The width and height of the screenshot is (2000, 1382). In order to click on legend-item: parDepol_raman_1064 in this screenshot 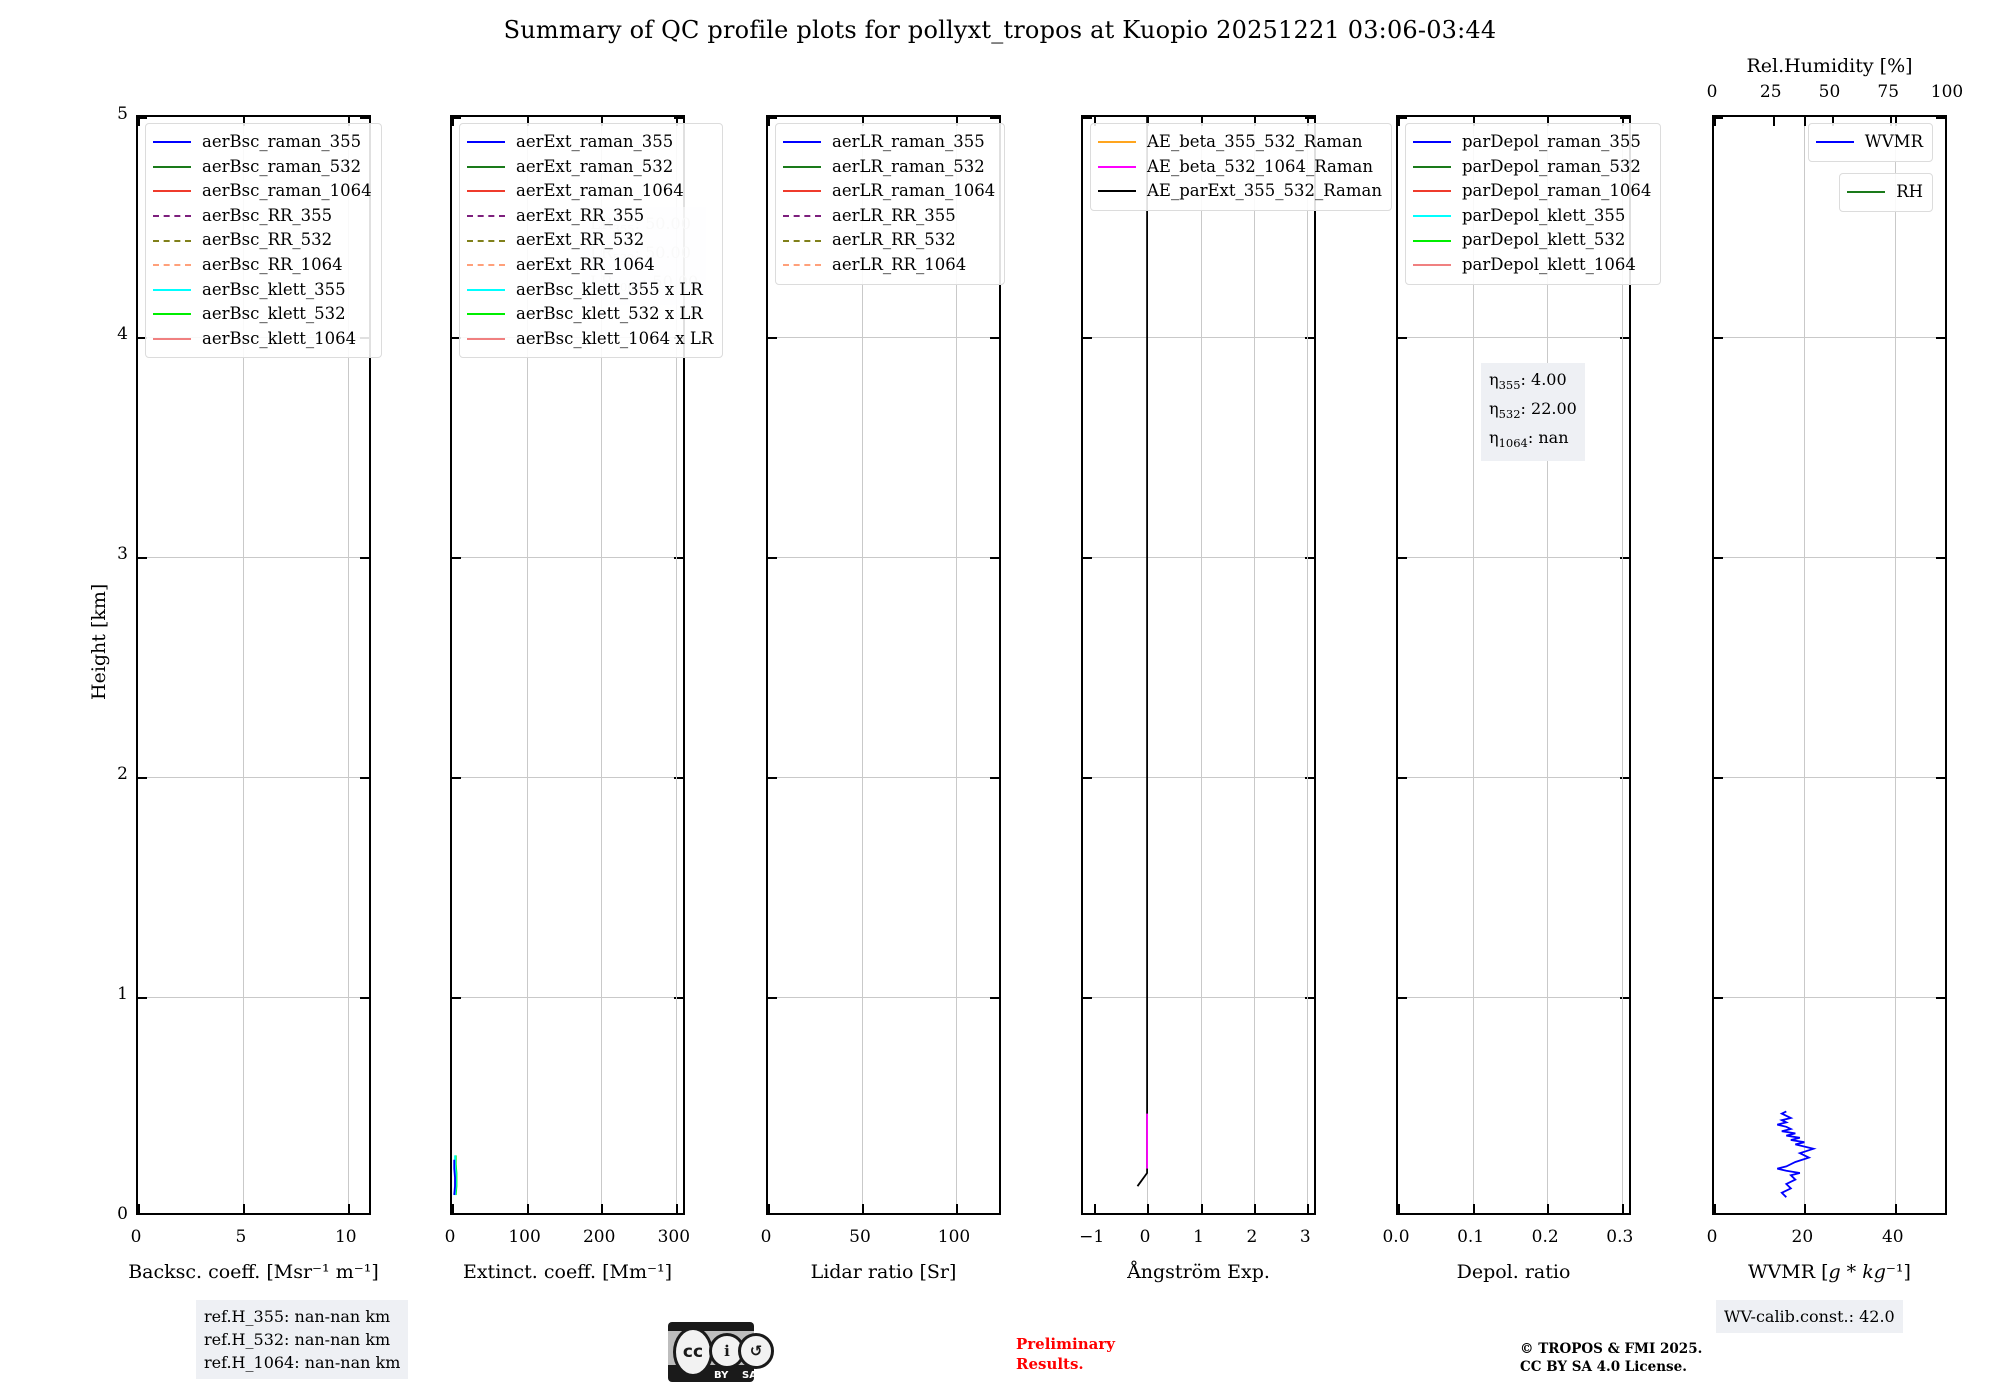, I will do `click(1532, 191)`.